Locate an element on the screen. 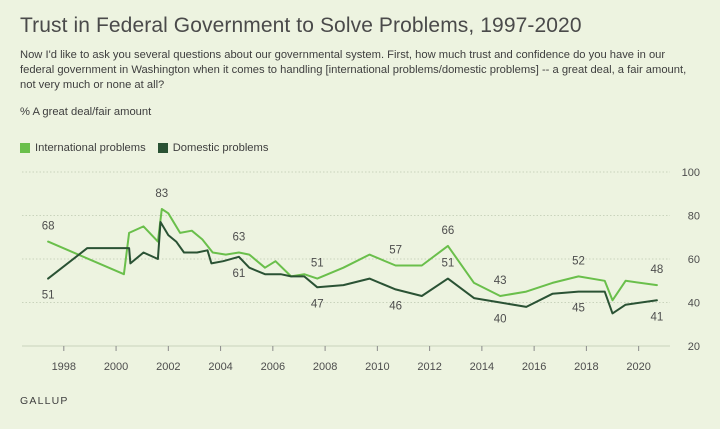 The height and width of the screenshot is (429, 720). x-tick-label: 2020 is located at coordinates (638, 367).